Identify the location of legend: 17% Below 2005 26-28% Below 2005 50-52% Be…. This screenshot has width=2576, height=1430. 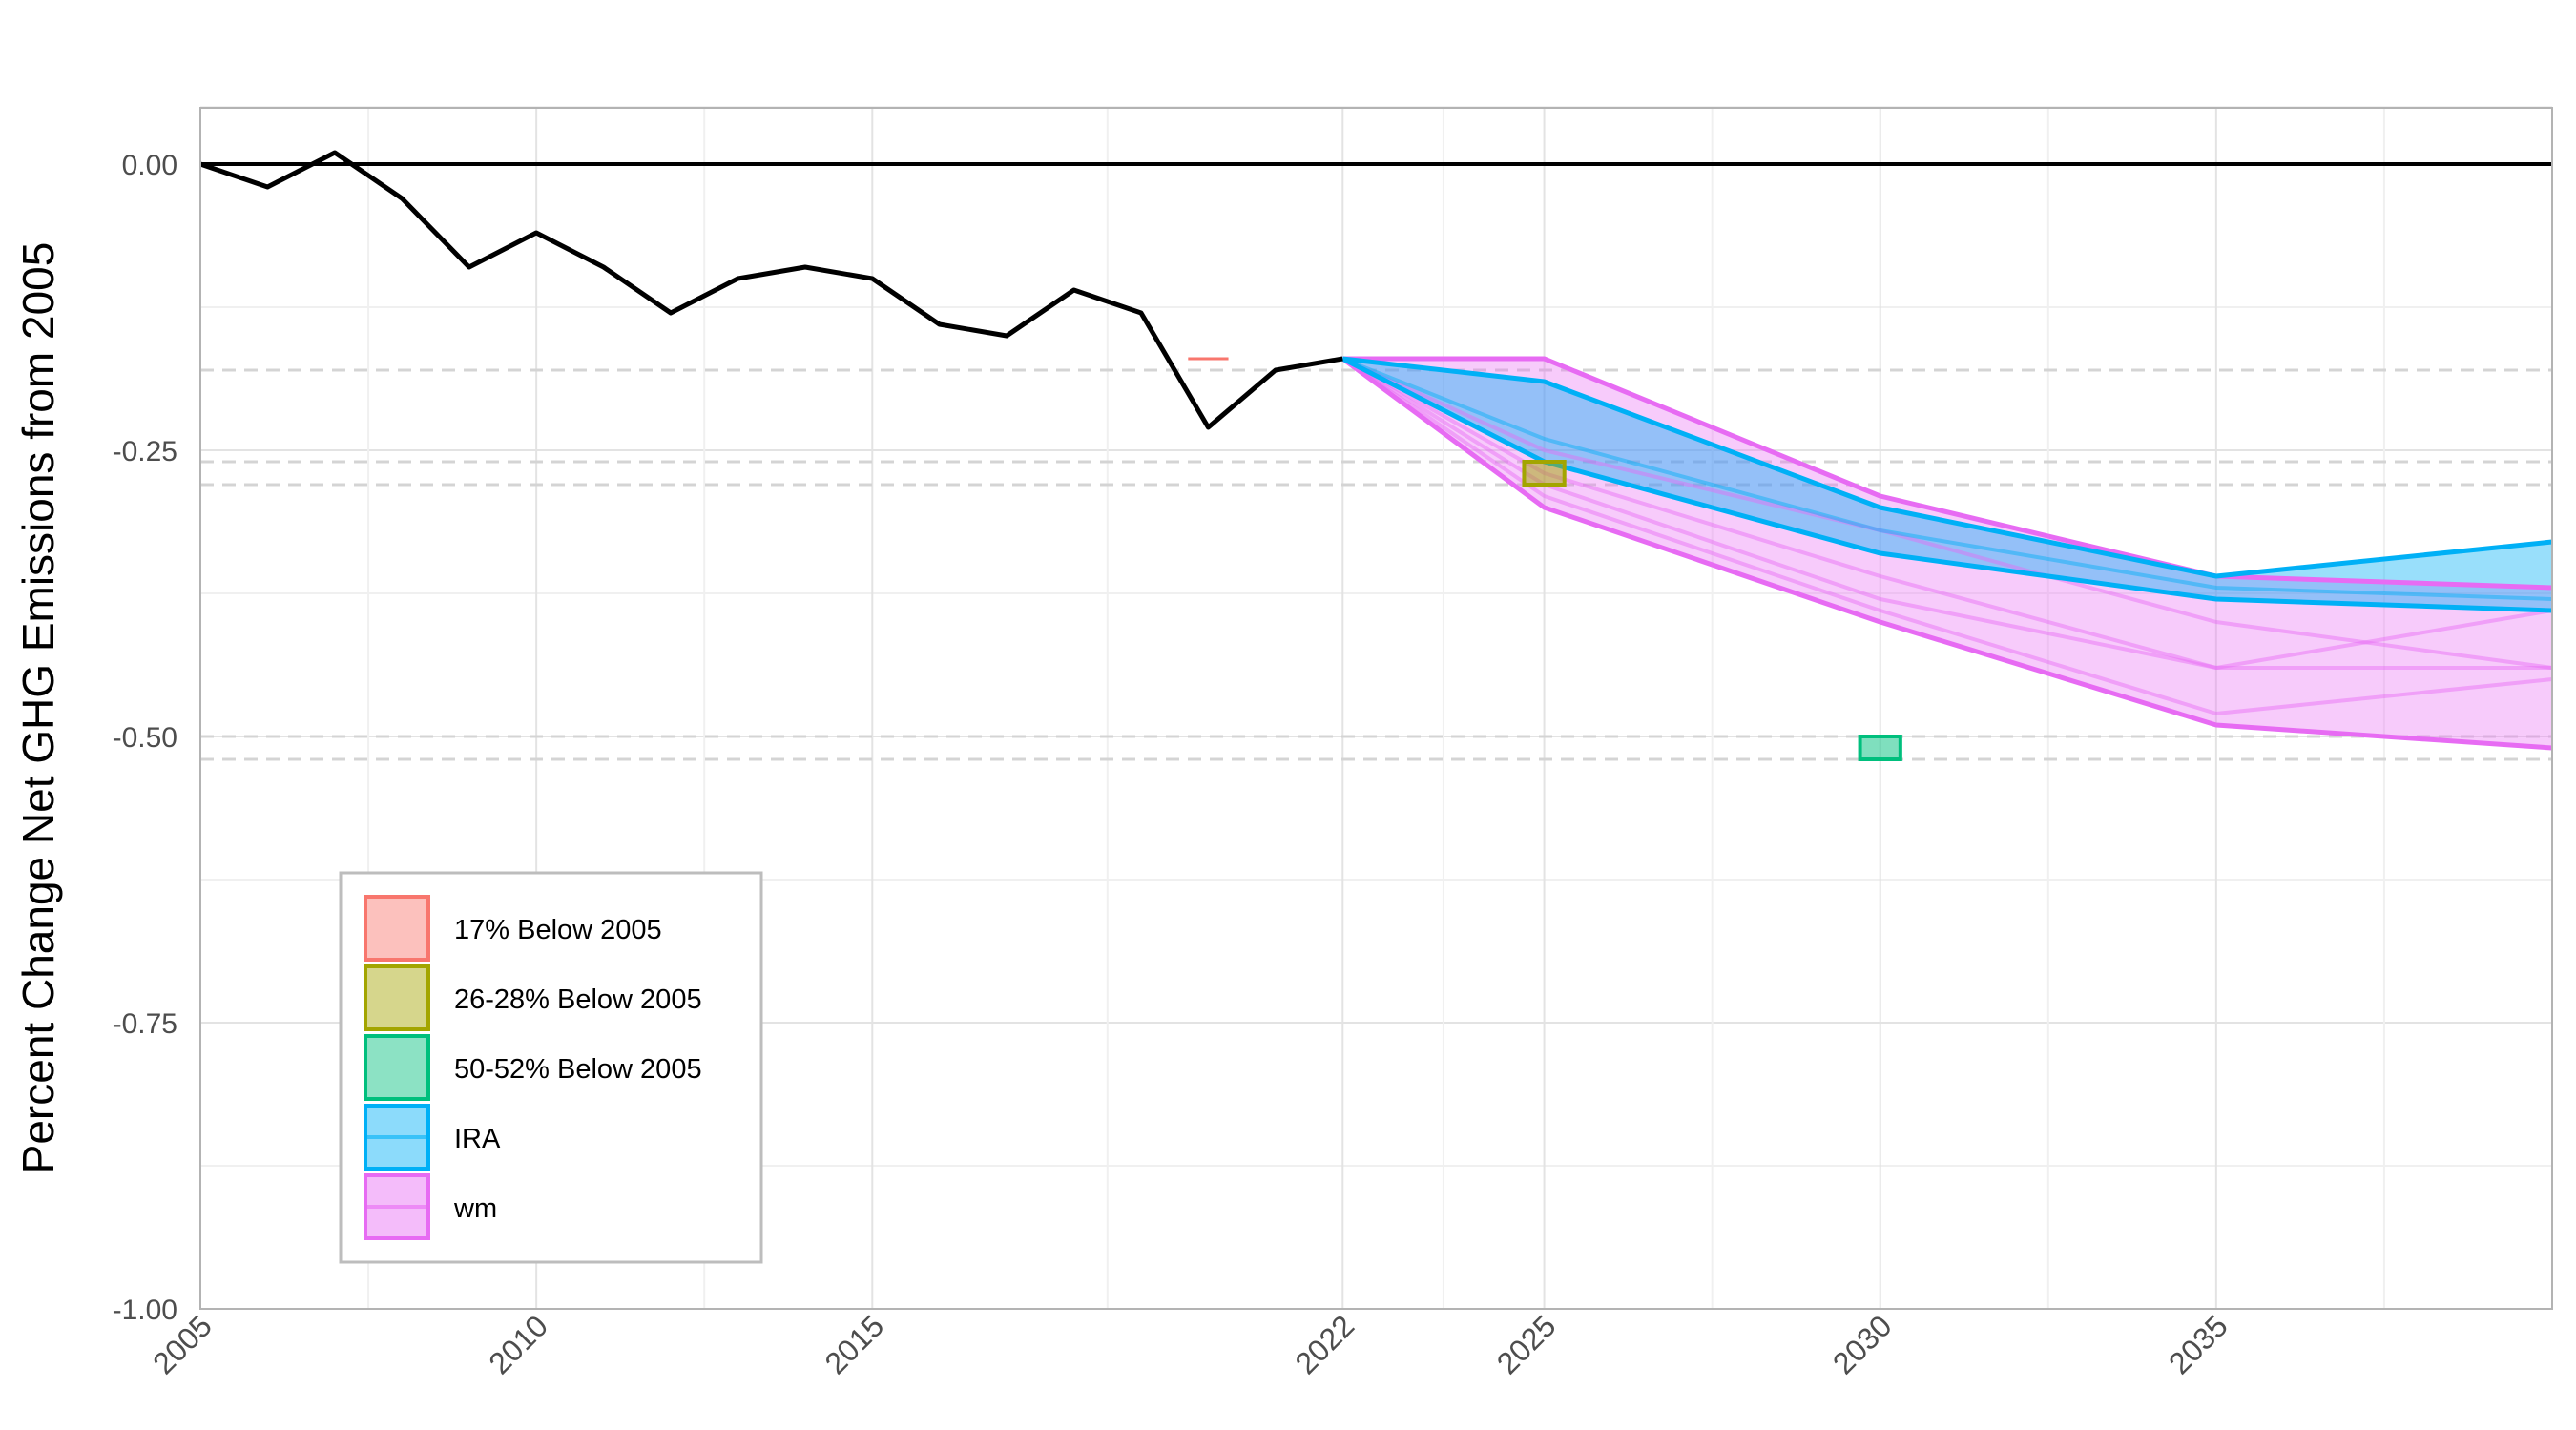
(551, 1067).